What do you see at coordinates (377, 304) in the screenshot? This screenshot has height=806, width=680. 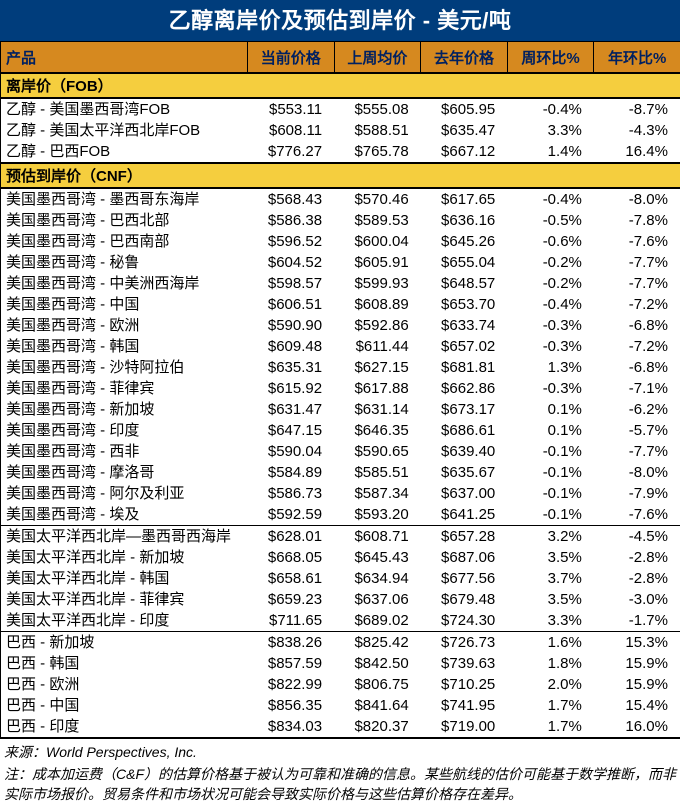 I see `value-cell: $608.89` at bounding box center [377, 304].